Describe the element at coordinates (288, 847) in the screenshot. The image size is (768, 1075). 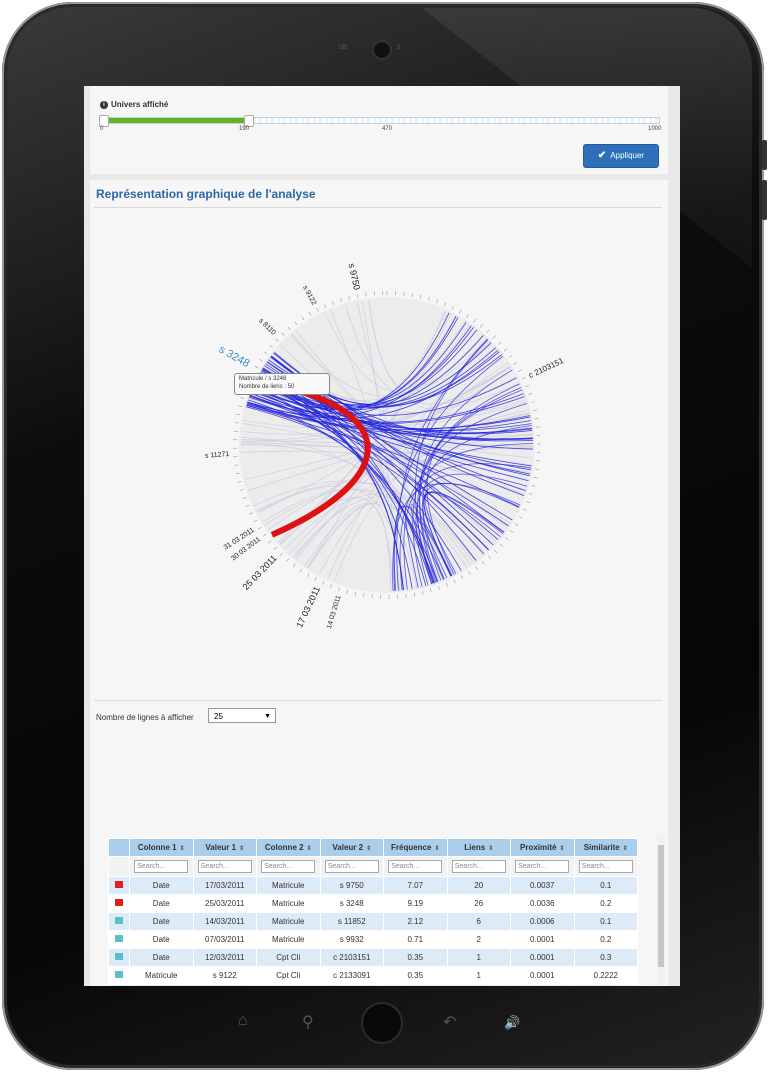
I see `column-header: Colonne 2 ⇕` at that location.